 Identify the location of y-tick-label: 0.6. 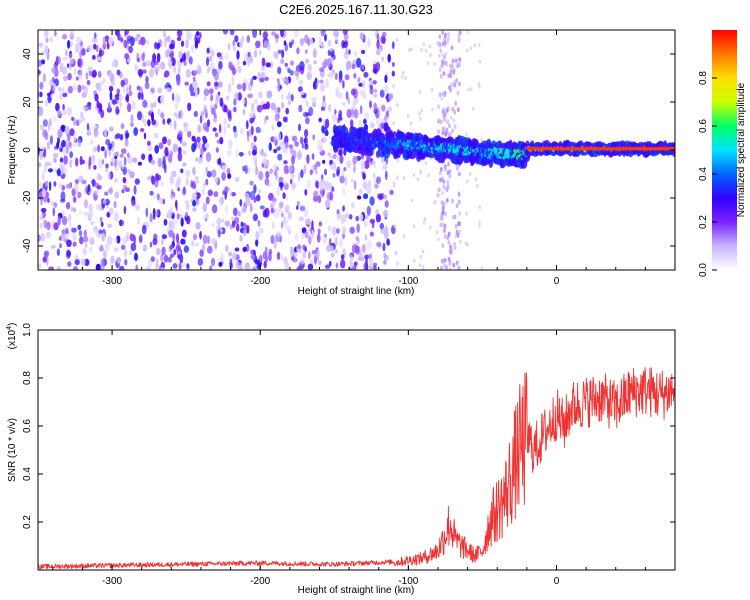
(27, 426).